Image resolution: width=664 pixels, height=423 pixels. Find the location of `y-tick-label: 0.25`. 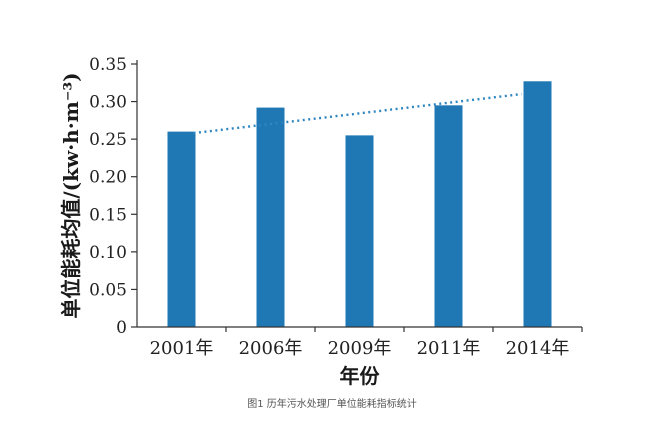

y-tick-label: 0.25 is located at coordinates (108, 140).